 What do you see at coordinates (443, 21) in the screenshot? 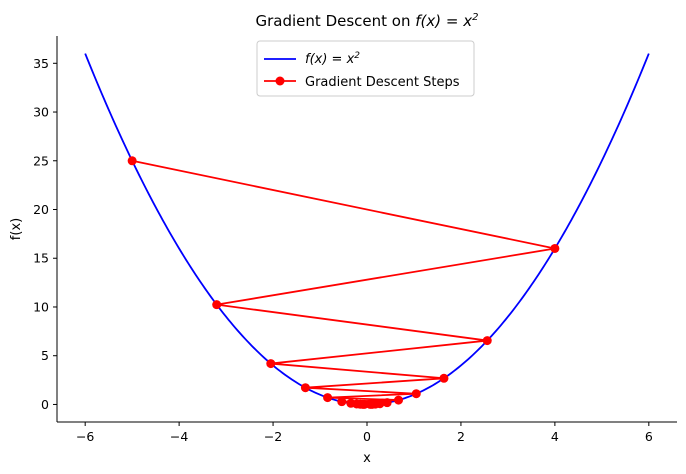
I see `chart-title-math: f(x) = x` at bounding box center [443, 21].